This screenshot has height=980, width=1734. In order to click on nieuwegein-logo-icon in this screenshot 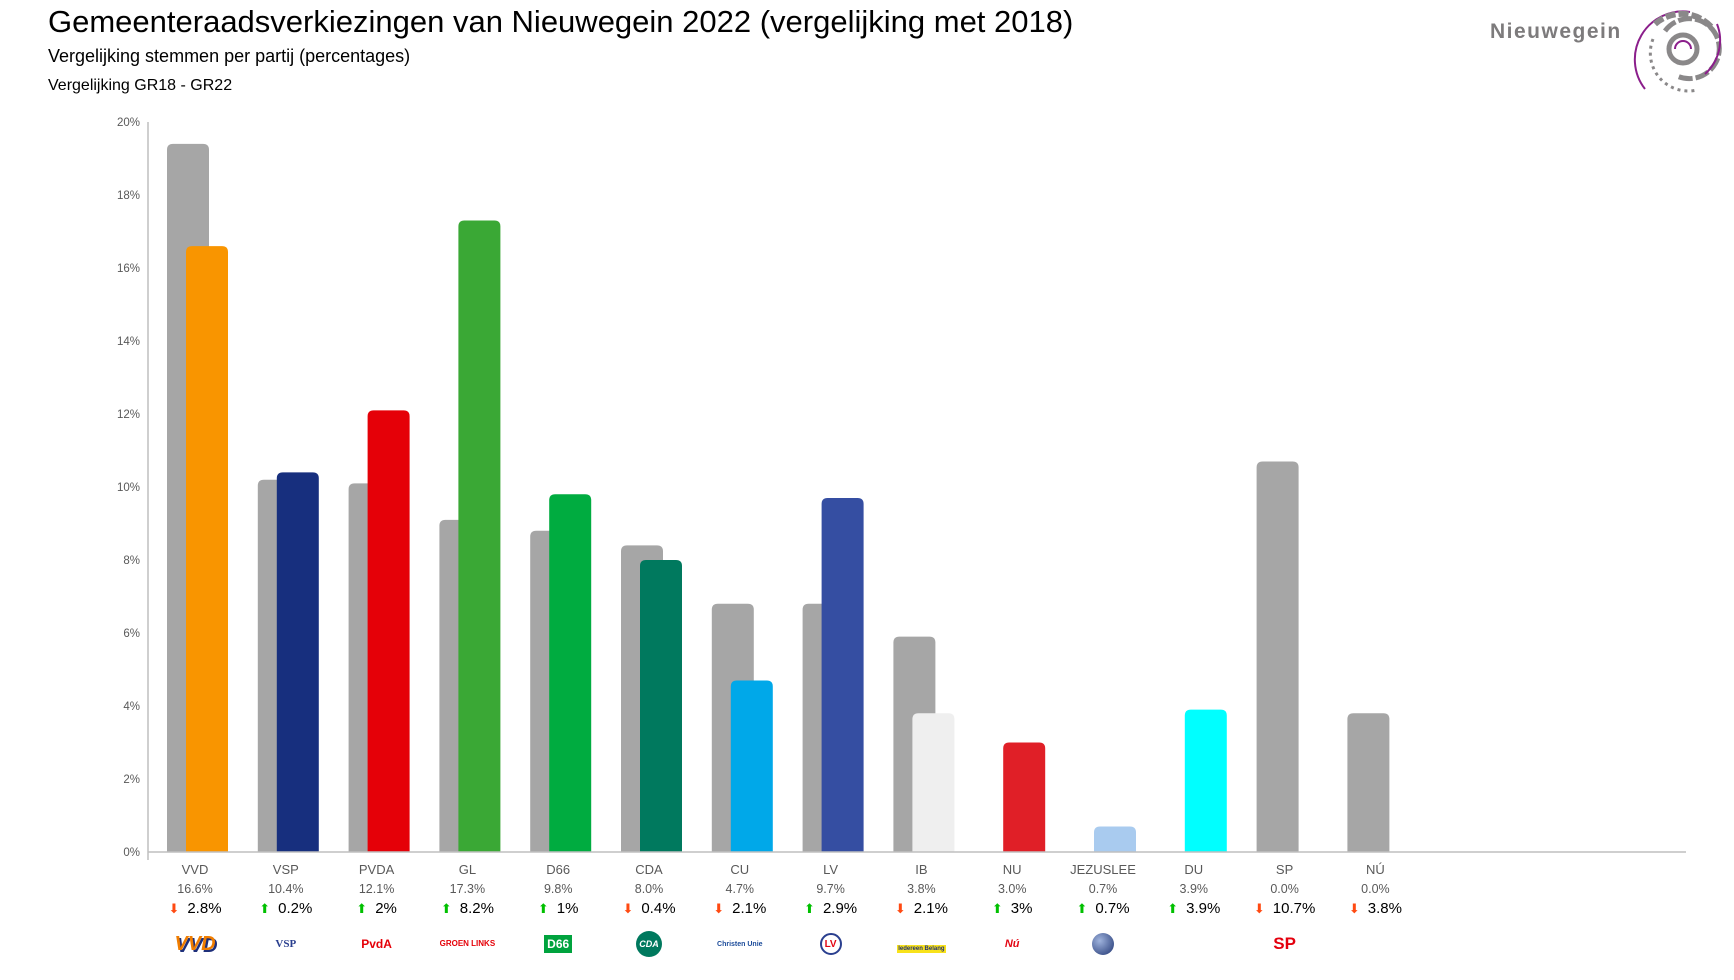, I will do `click(1677, 51)`.